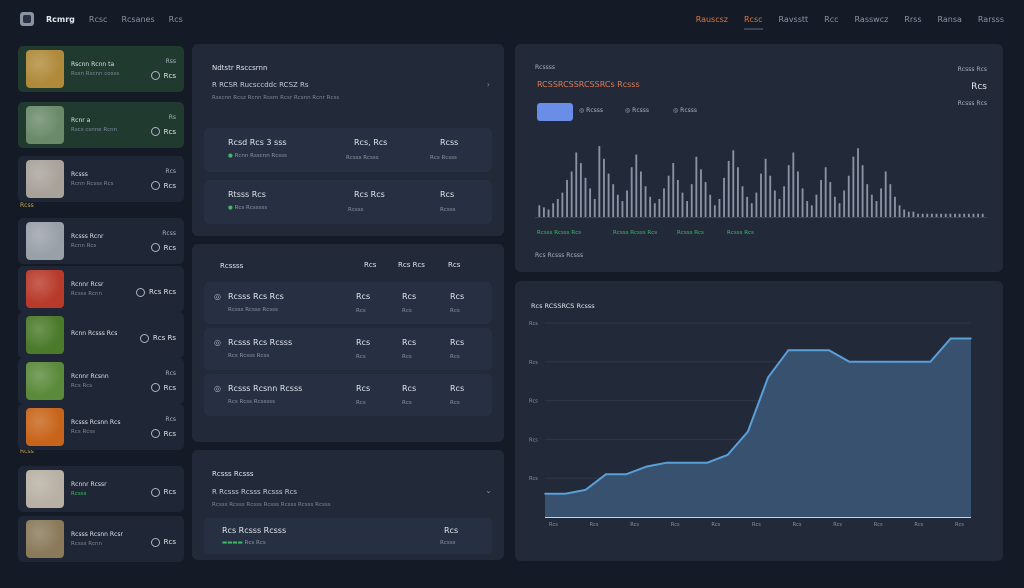 This screenshot has width=1024, height=588. Describe the element at coordinates (253, 310) in the screenshot. I see `row-subtitle: Rcsss Rcsss Rcsss` at that location.